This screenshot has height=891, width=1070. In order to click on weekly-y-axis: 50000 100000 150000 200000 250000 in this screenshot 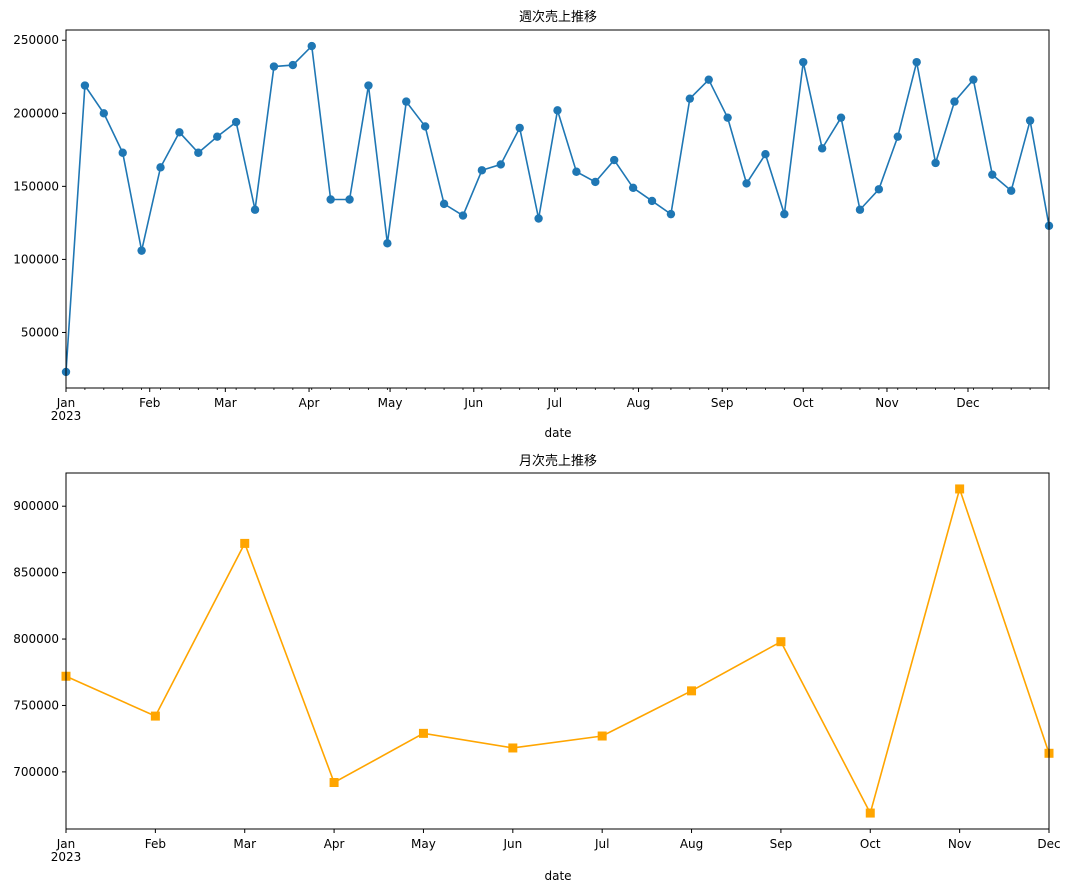, I will do `click(39, 186)`.